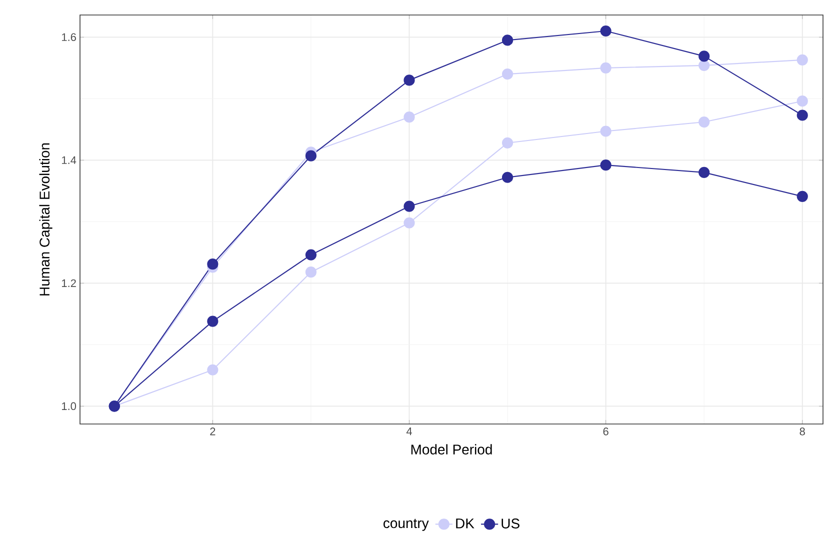 The width and height of the screenshot is (825, 536). What do you see at coordinates (511, 523) in the screenshot?
I see `legend-label: US` at bounding box center [511, 523].